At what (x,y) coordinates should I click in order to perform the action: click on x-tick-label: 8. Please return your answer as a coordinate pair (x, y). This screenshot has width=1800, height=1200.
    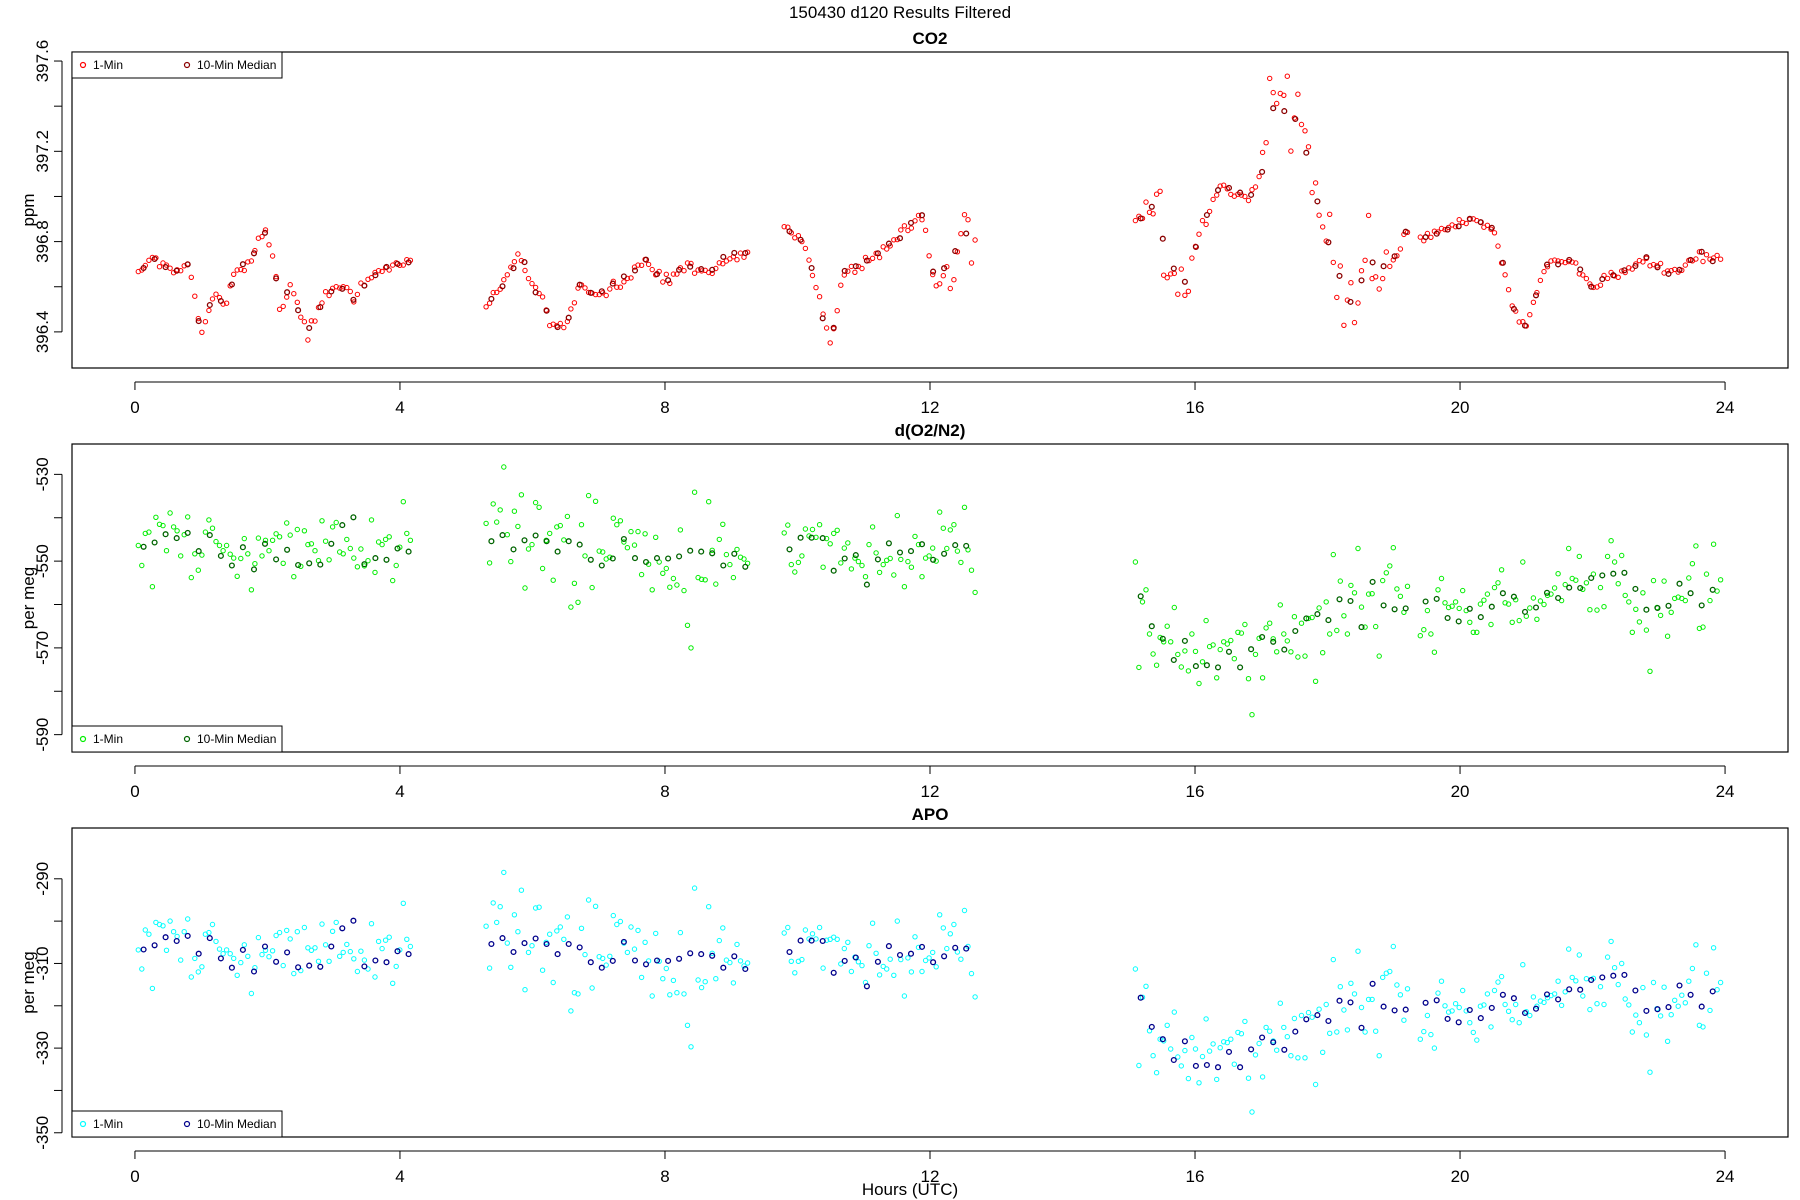
    Looking at the image, I should click on (664, 1176).